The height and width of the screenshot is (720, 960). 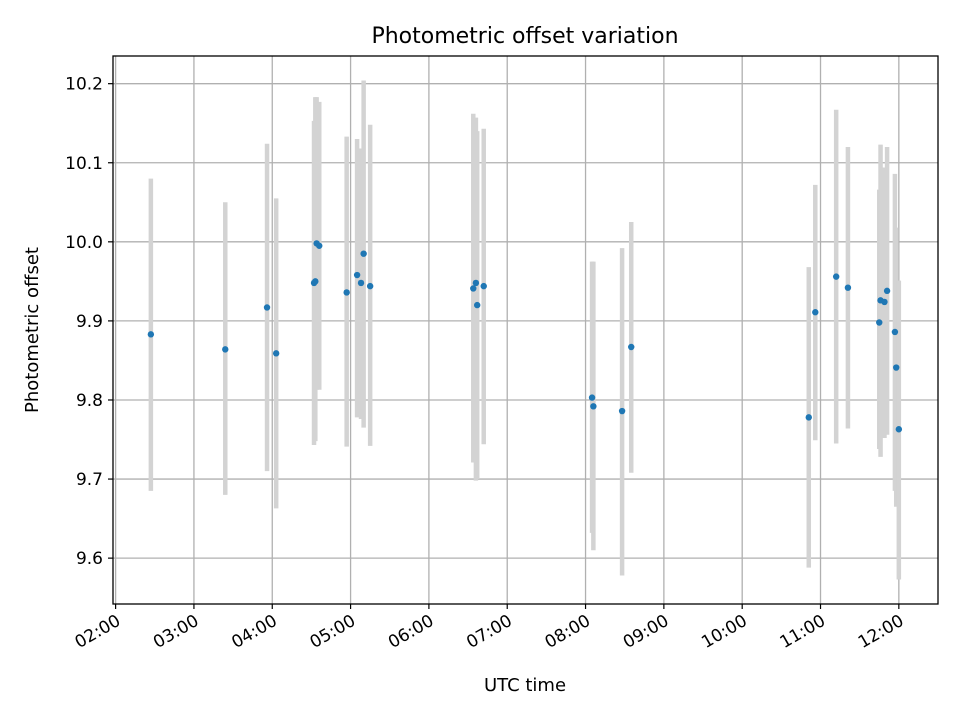 What do you see at coordinates (32, 330) in the screenshot?
I see `y-axis-label: Photometric offset` at bounding box center [32, 330].